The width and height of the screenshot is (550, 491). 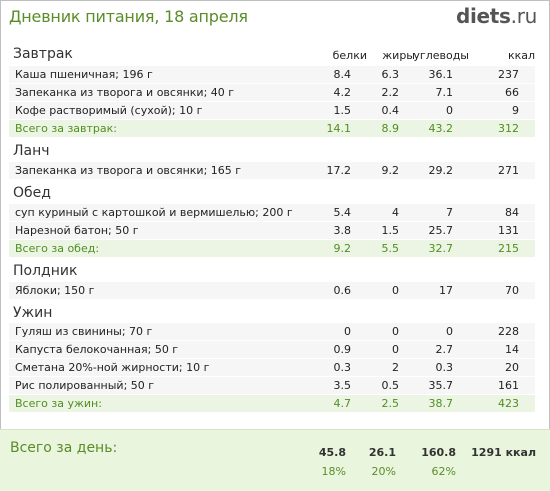 What do you see at coordinates (128, 170) in the screenshot?
I see `food-name: Запеканка из творога и овсянки; 165 г` at bounding box center [128, 170].